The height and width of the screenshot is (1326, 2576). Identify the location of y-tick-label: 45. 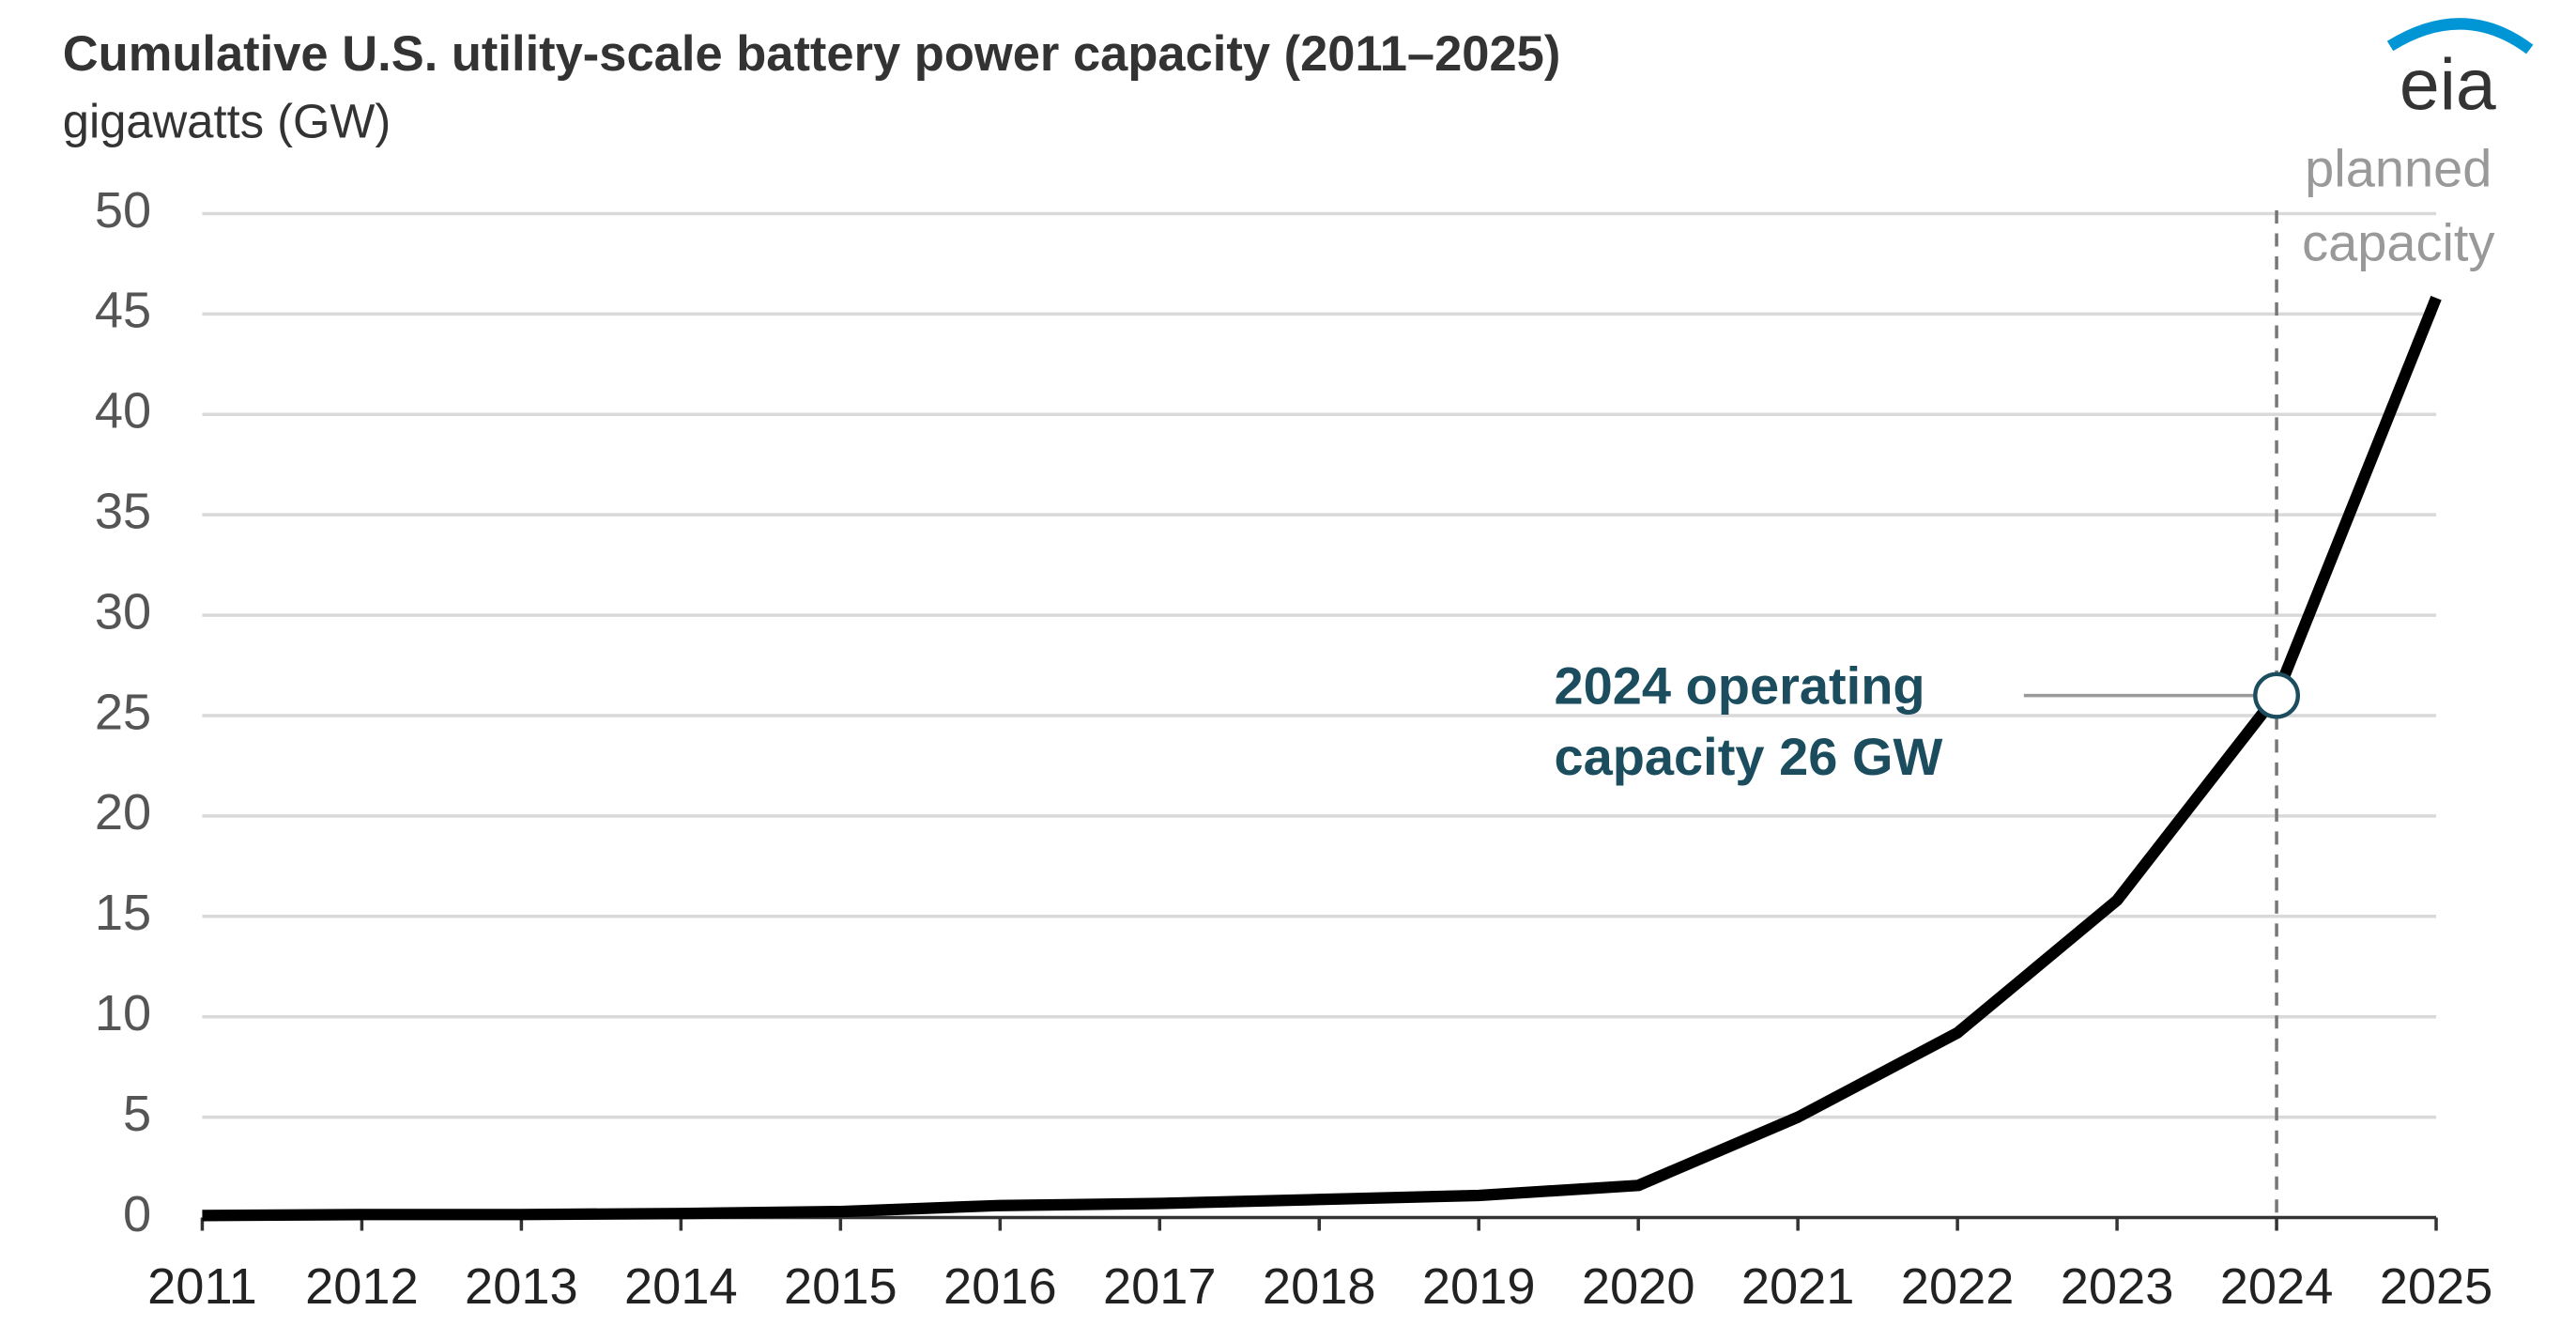
(123, 311).